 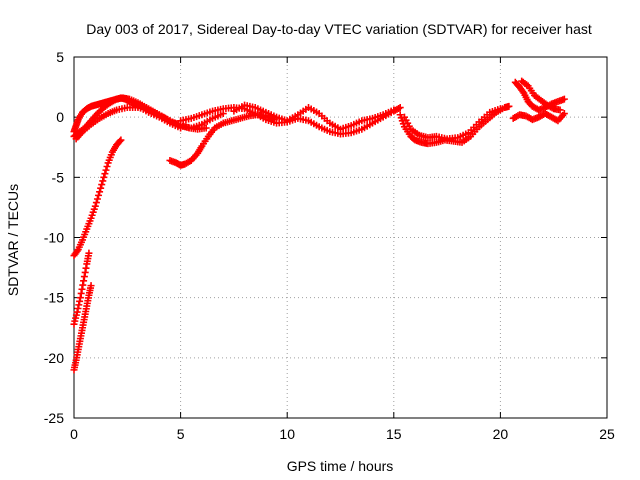 What do you see at coordinates (58, 177) in the screenshot?
I see `y-tick-label: -5` at bounding box center [58, 177].